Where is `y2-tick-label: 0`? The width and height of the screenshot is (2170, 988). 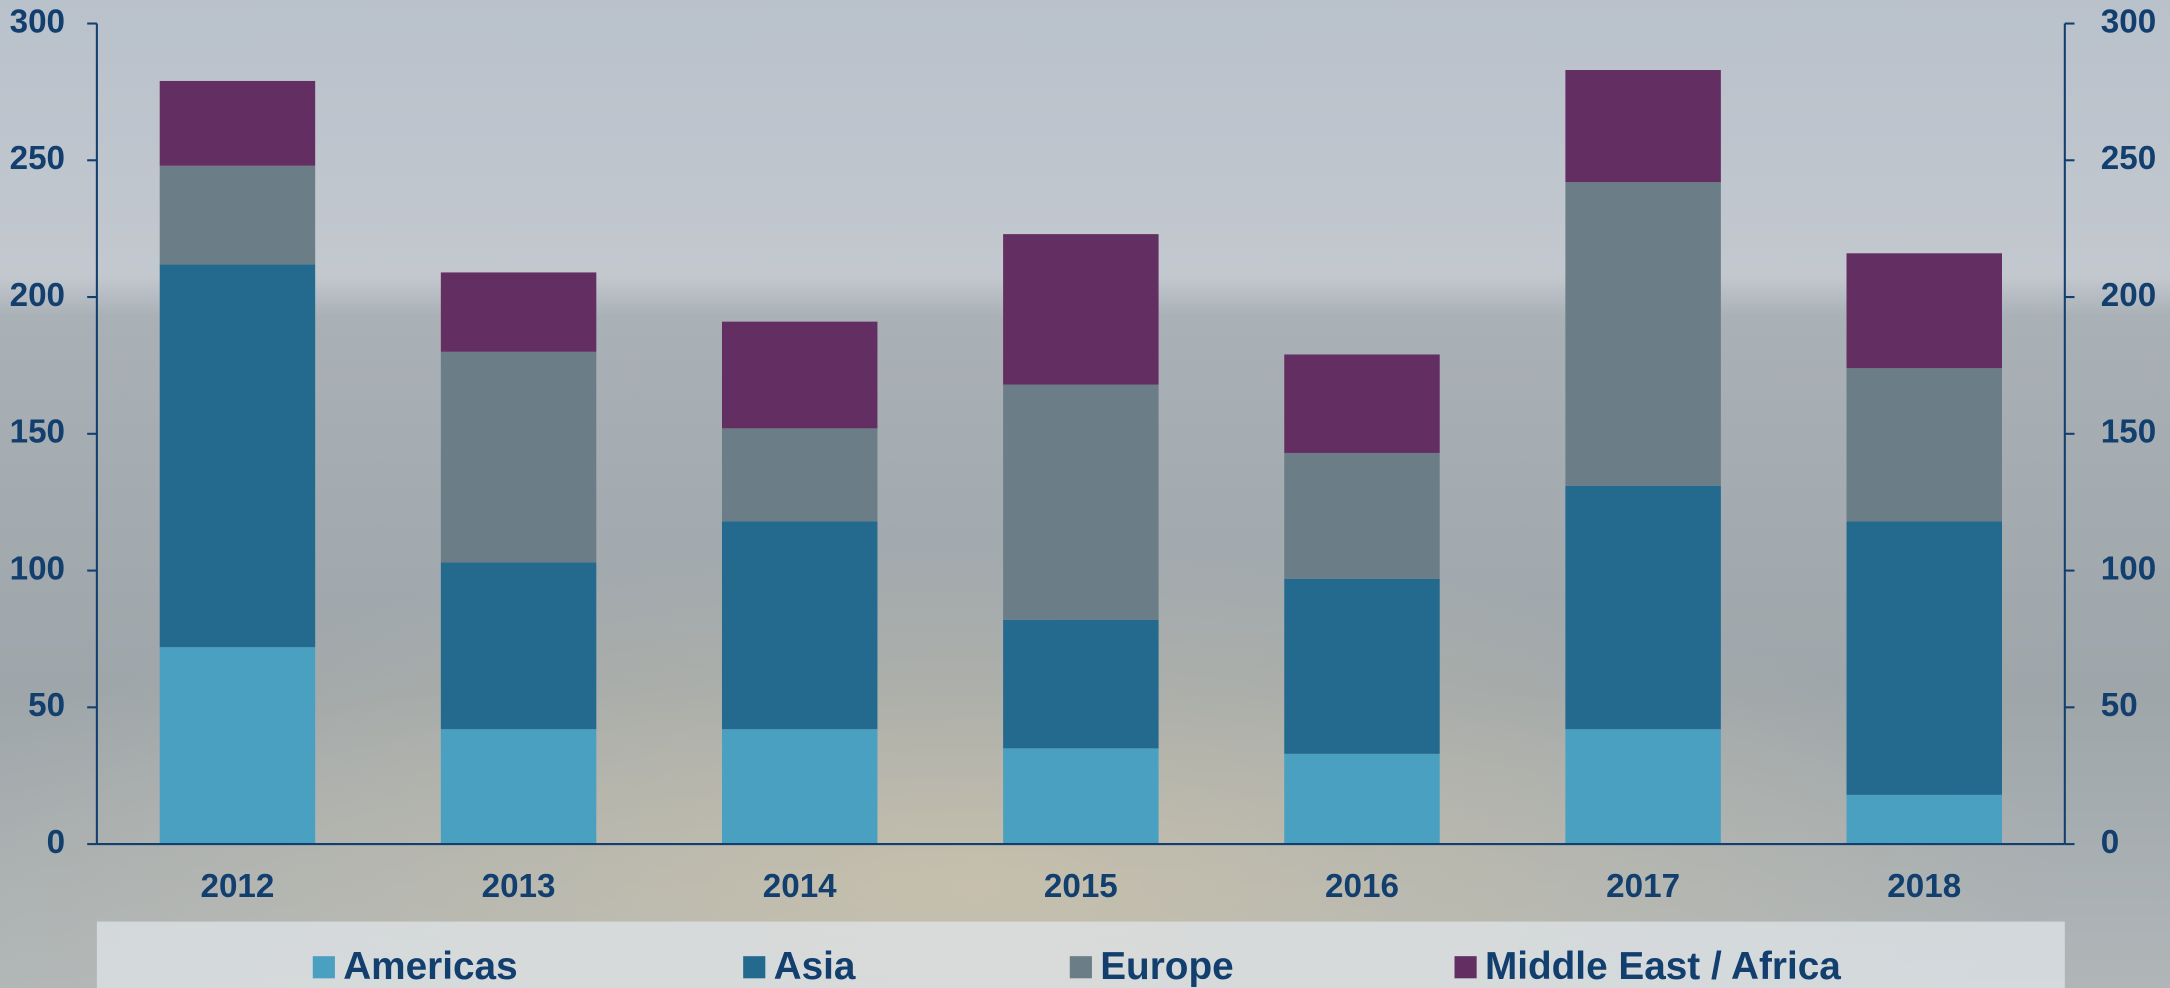
y2-tick-label: 0 is located at coordinates (2110, 842).